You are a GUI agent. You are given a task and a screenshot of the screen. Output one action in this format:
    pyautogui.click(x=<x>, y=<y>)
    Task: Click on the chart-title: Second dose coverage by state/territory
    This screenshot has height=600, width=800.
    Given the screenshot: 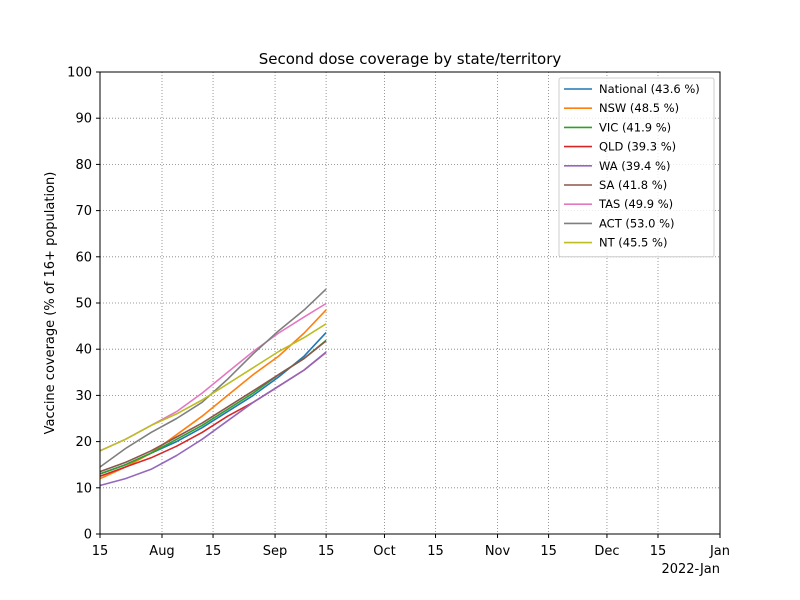 What is the action you would take?
    pyautogui.click(x=410, y=59)
    